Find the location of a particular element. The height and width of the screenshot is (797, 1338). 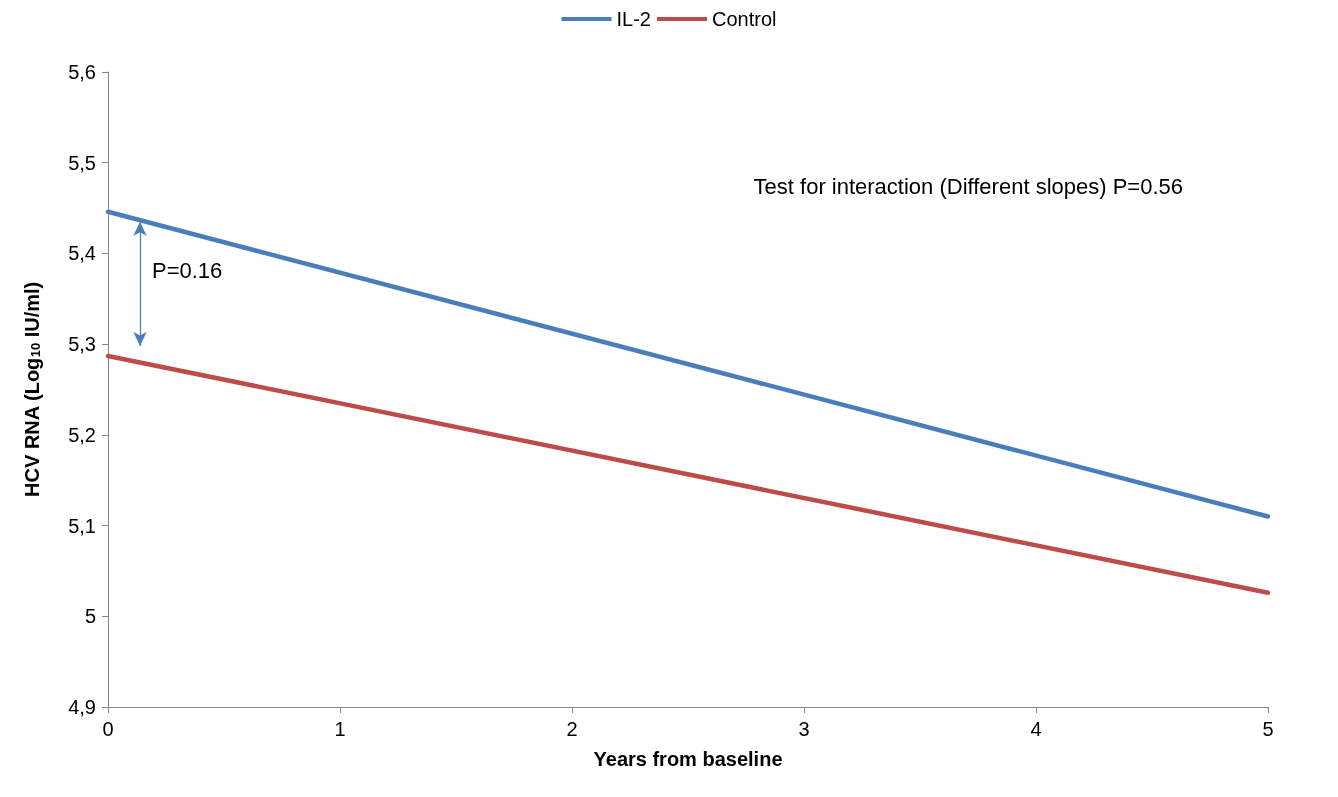

legend-label: Control is located at coordinates (744, 19).